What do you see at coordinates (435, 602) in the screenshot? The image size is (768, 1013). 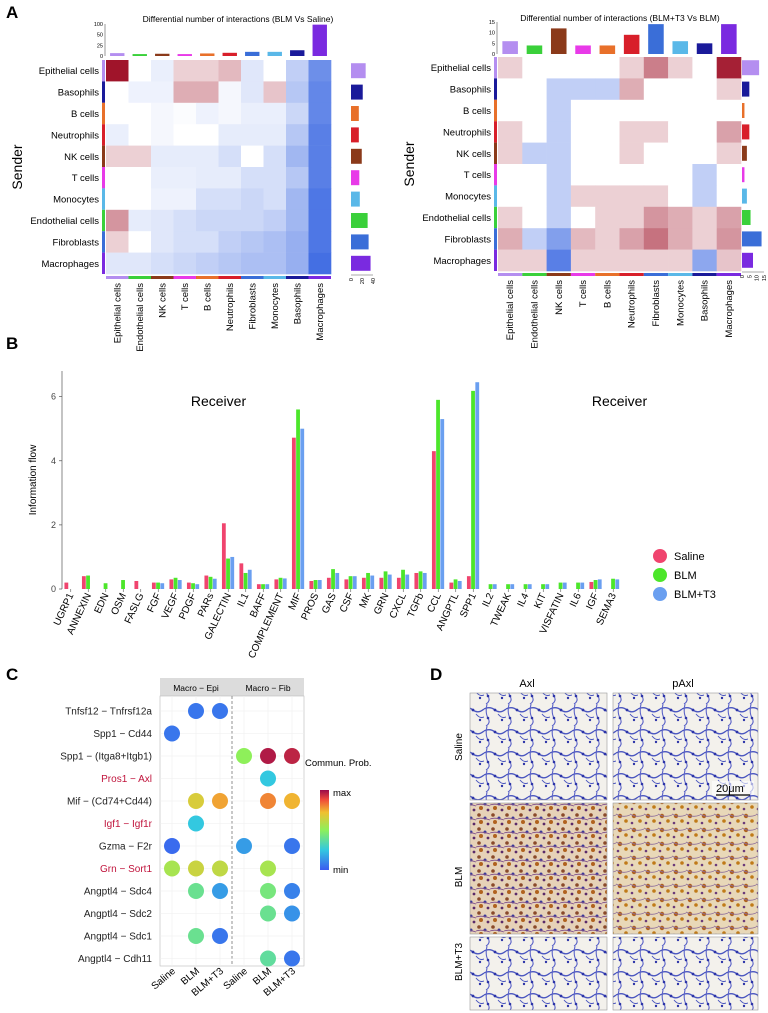 I see `bar-x-label-ccl: CCL` at bounding box center [435, 602].